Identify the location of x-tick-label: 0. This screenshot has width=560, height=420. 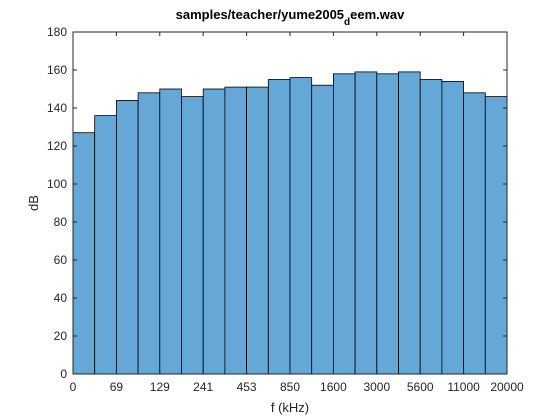
(73, 387).